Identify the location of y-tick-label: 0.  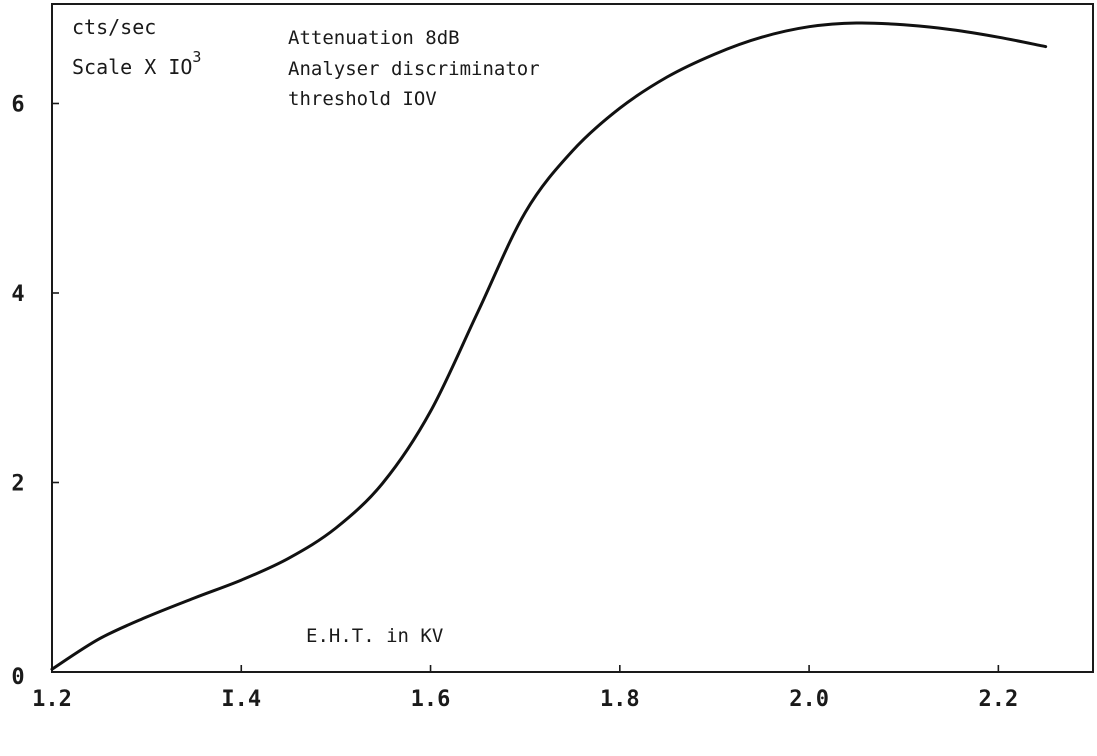
(17, 677).